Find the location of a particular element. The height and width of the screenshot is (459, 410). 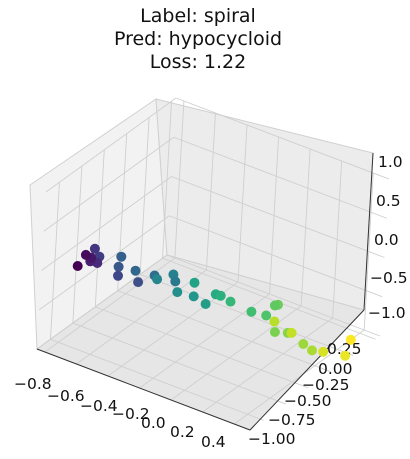

x-tick-label: 0.2 is located at coordinates (182, 432).